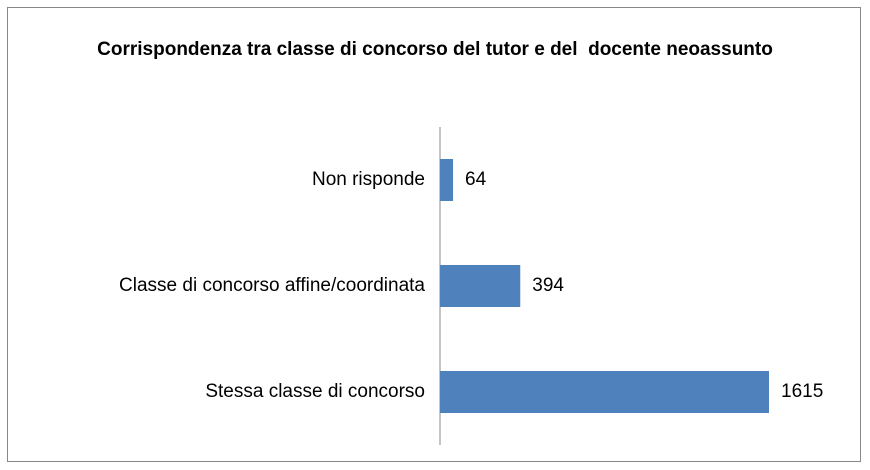 The image size is (870, 470). What do you see at coordinates (548, 285) in the screenshot?
I see `value-label: 394` at bounding box center [548, 285].